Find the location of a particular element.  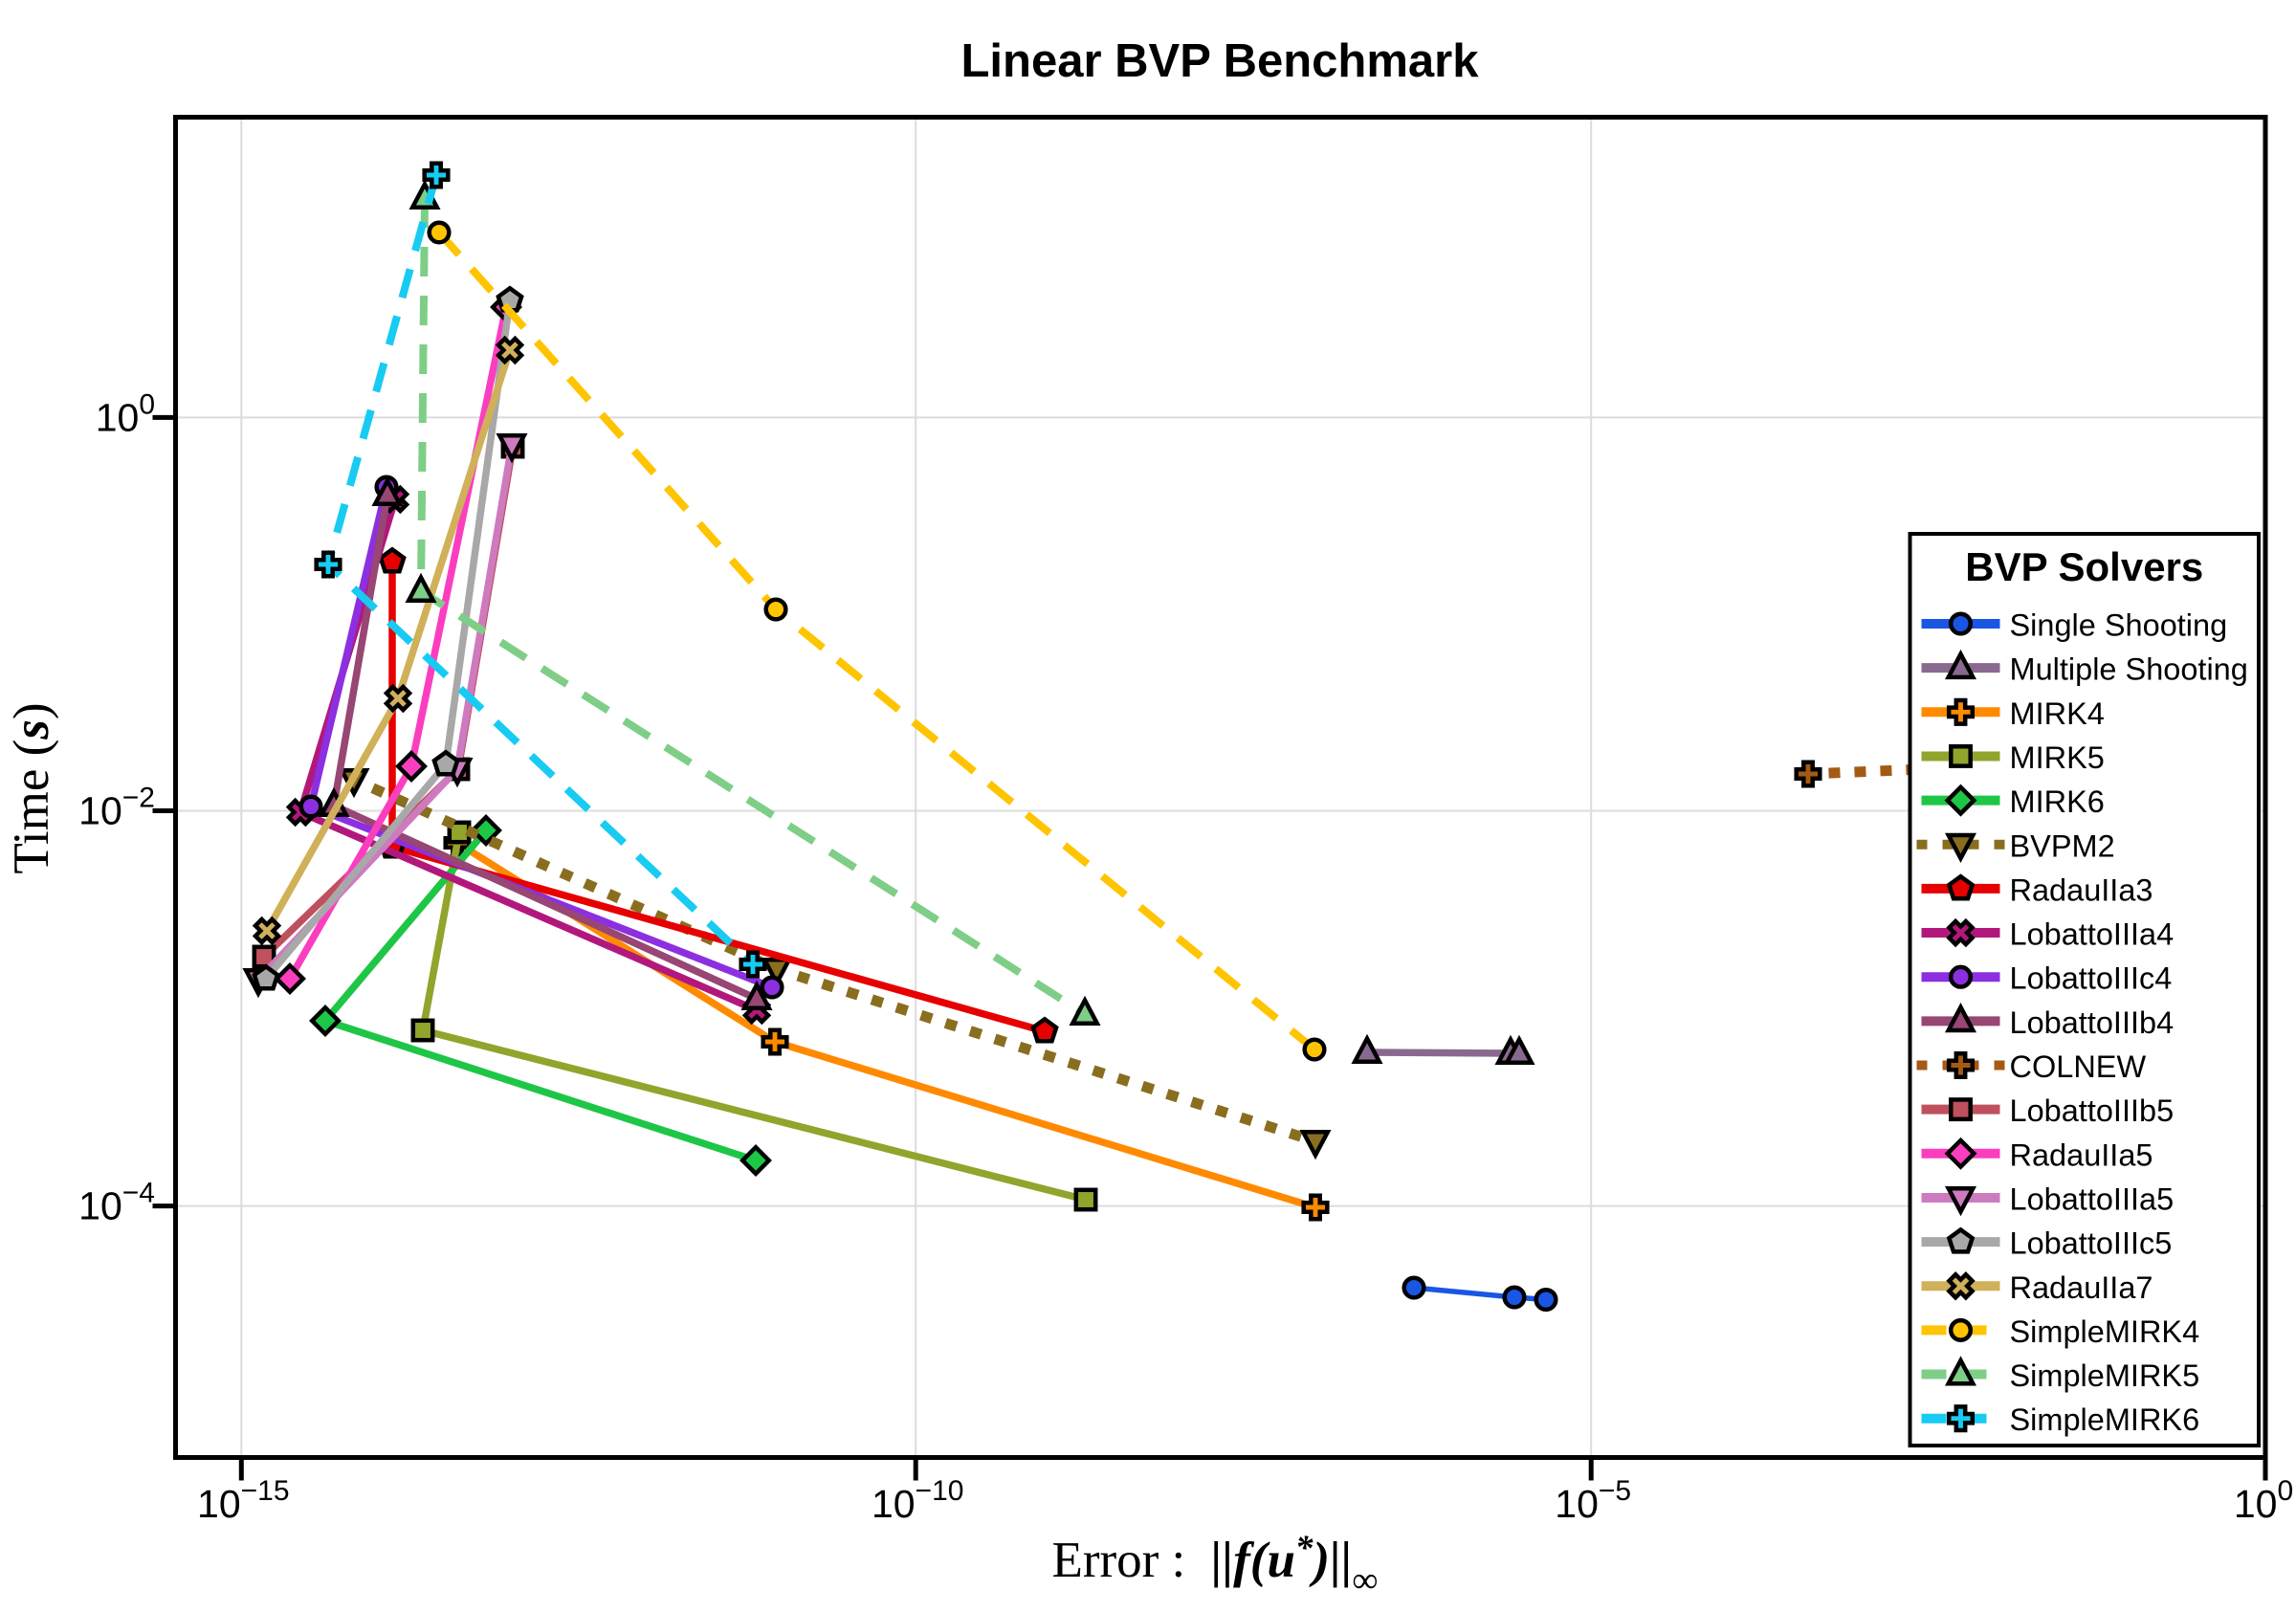

svg-text: BVP Solvers is located at coordinates (2084, 566).